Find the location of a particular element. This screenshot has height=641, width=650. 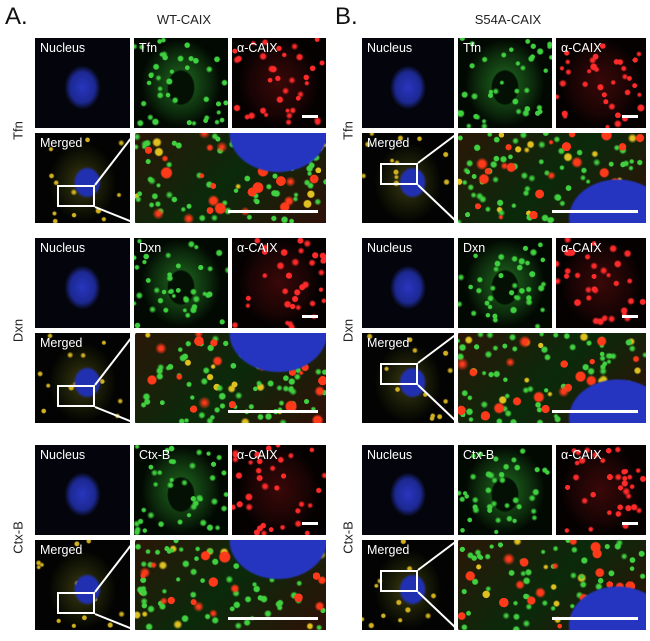

column-title: WT-CAIX is located at coordinates (184, 19).